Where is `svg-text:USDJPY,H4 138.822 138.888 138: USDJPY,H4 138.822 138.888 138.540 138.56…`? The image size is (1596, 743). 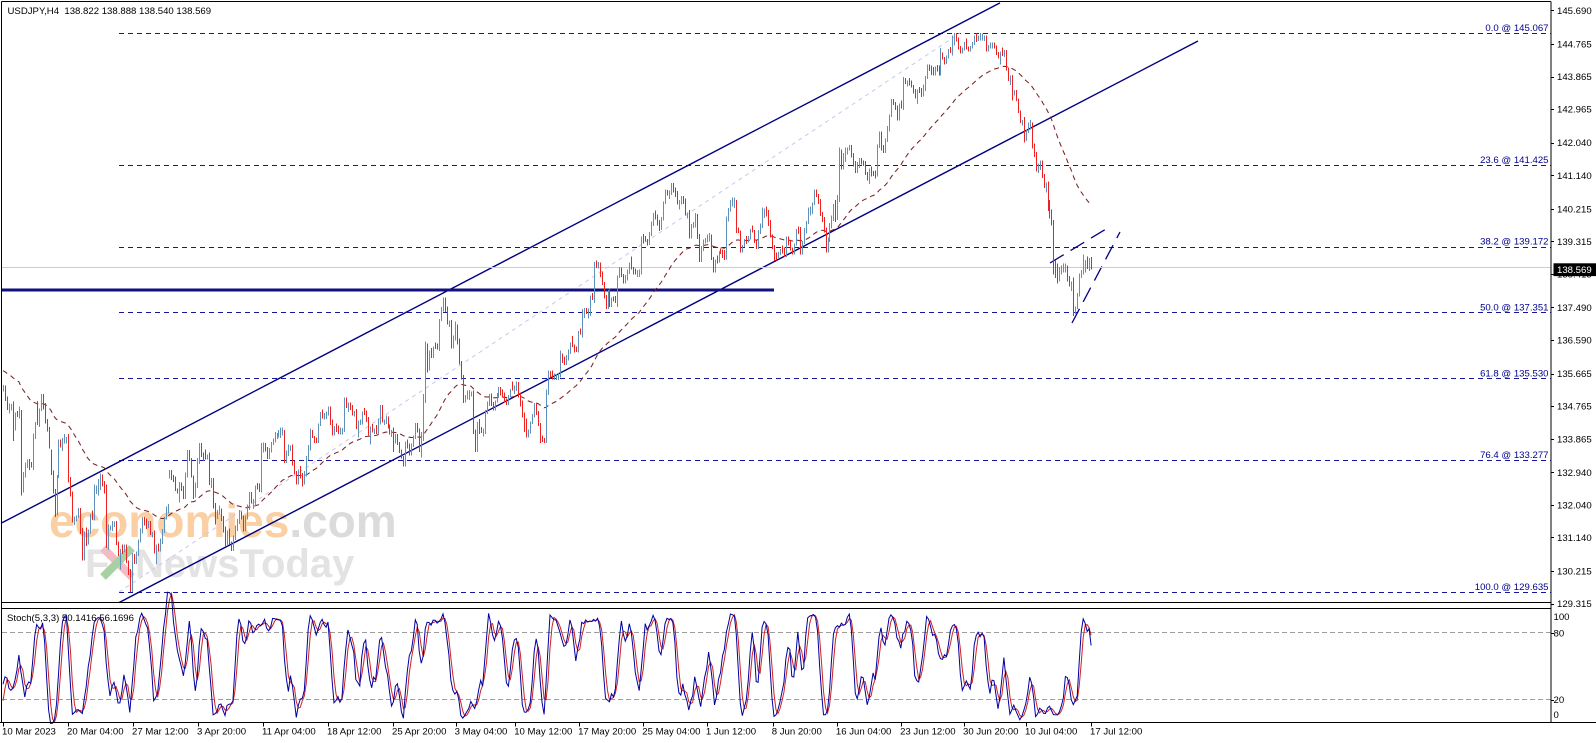 svg-text:USDJPY,H4 138.822 138.888 138: USDJPY,H4 138.822 138.888 138.540 138.56… is located at coordinates (110, 11).